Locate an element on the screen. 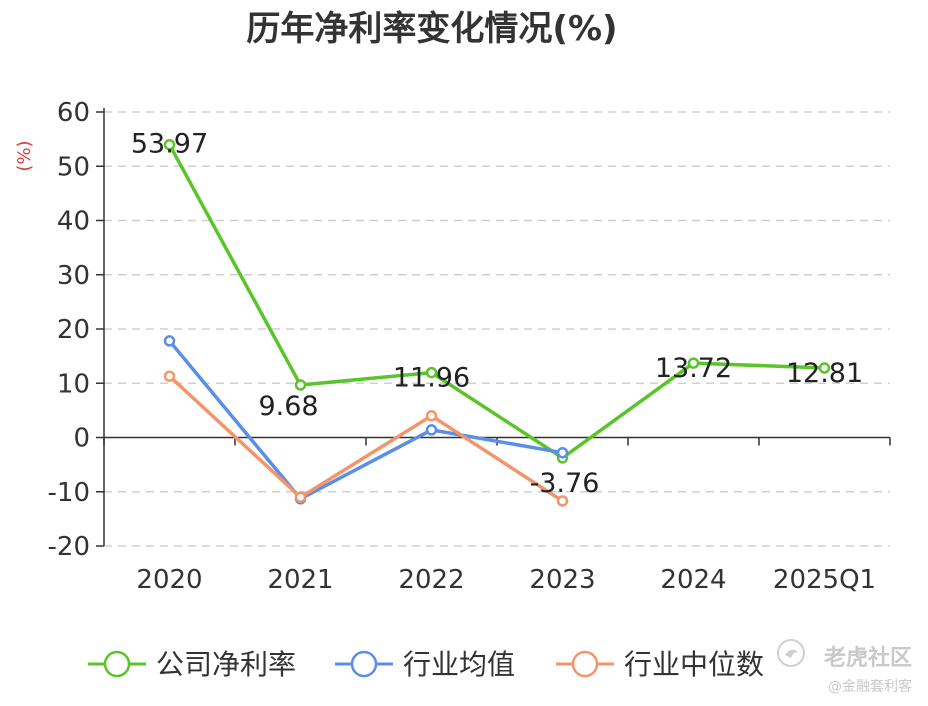  data-label: 11.96 is located at coordinates (431, 378).